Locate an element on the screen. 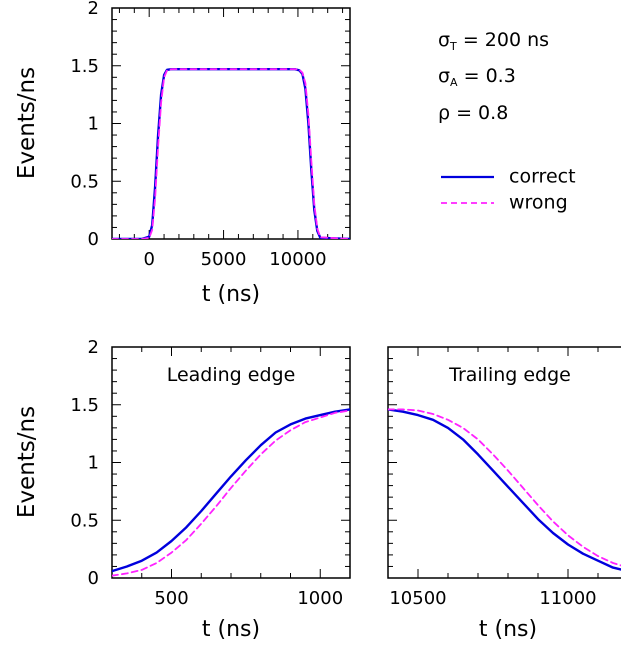  legend-label-correct: correct is located at coordinates (542, 177).